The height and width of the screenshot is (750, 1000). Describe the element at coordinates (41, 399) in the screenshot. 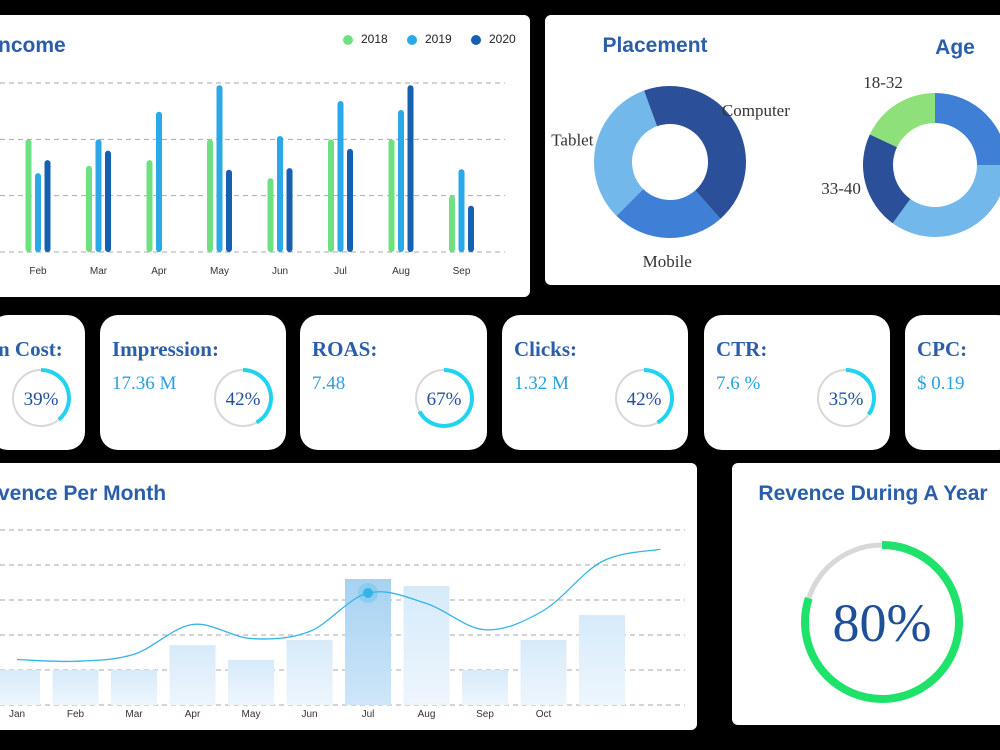

I see `kpi-progress-label: 39%` at that location.